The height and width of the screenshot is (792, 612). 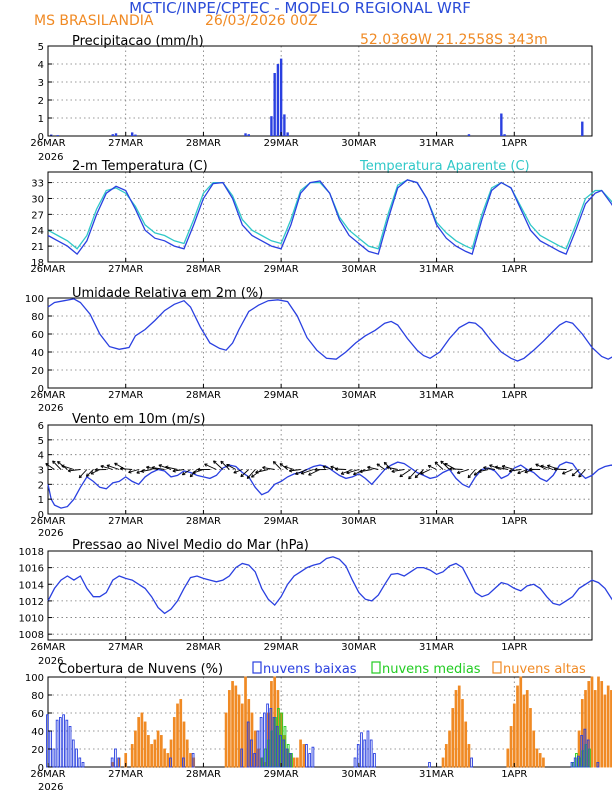 What do you see at coordinates (544, 669) in the screenshot?
I see `legend-high-label: nuvens altas` at bounding box center [544, 669].